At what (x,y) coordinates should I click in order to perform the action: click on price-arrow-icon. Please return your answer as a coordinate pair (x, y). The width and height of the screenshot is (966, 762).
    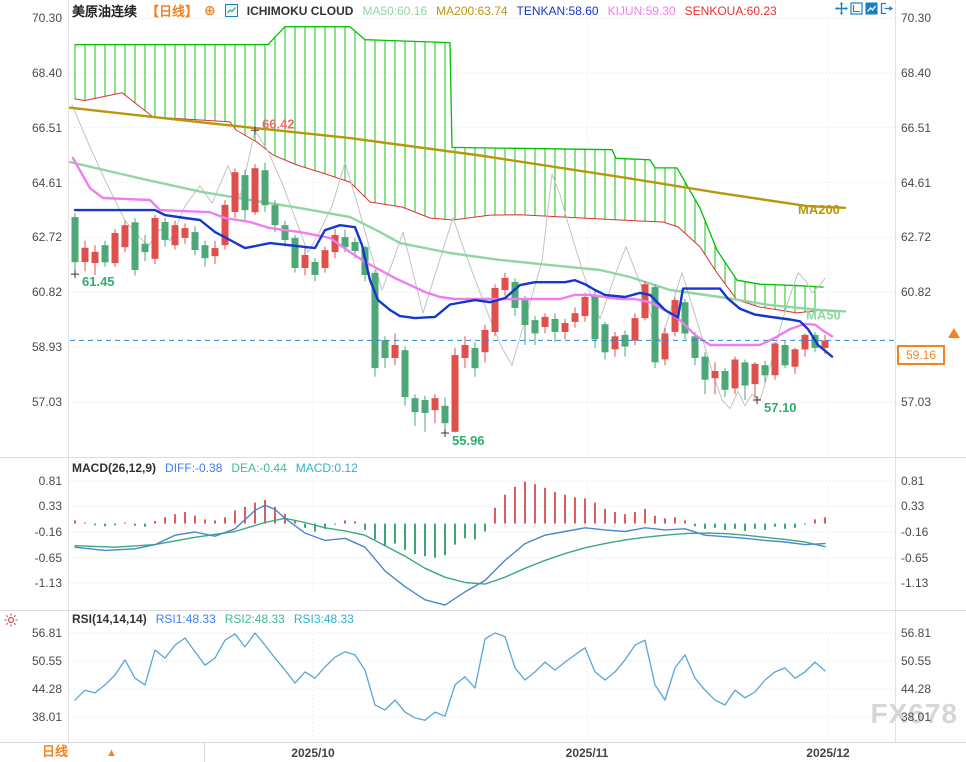
    Looking at the image, I should click on (954, 333).